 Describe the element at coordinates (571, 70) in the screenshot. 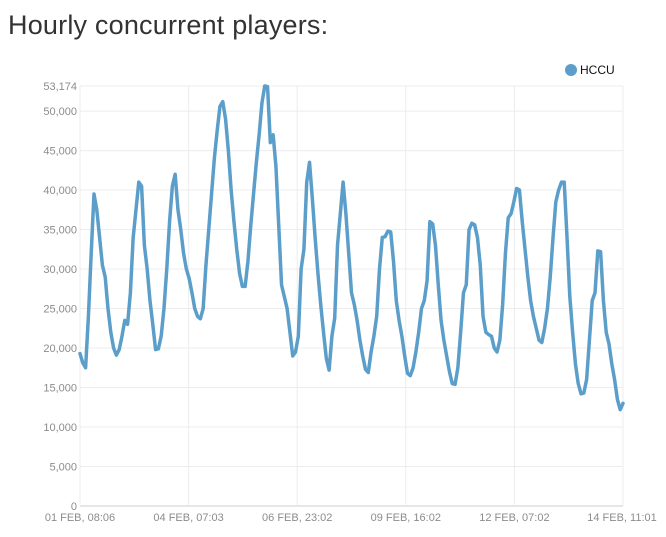

I see `legend-marker` at that location.